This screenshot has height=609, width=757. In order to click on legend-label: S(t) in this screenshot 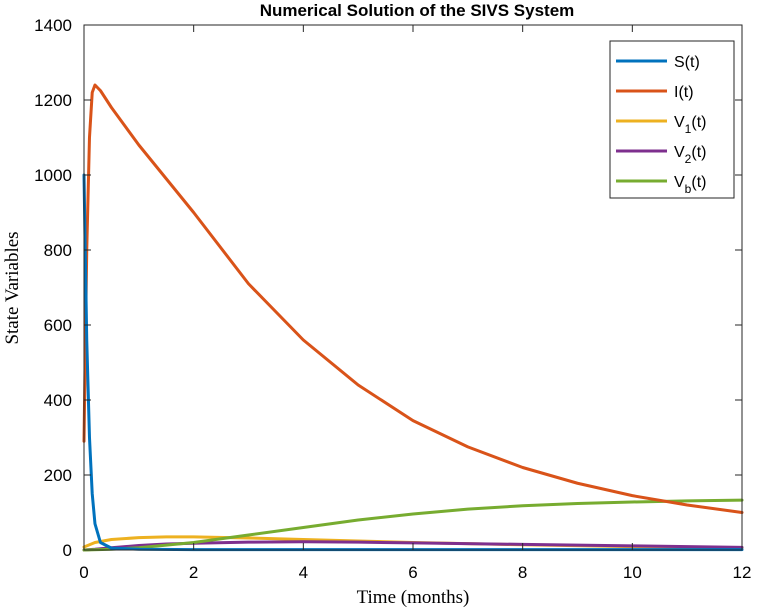, I will do `click(687, 62)`.